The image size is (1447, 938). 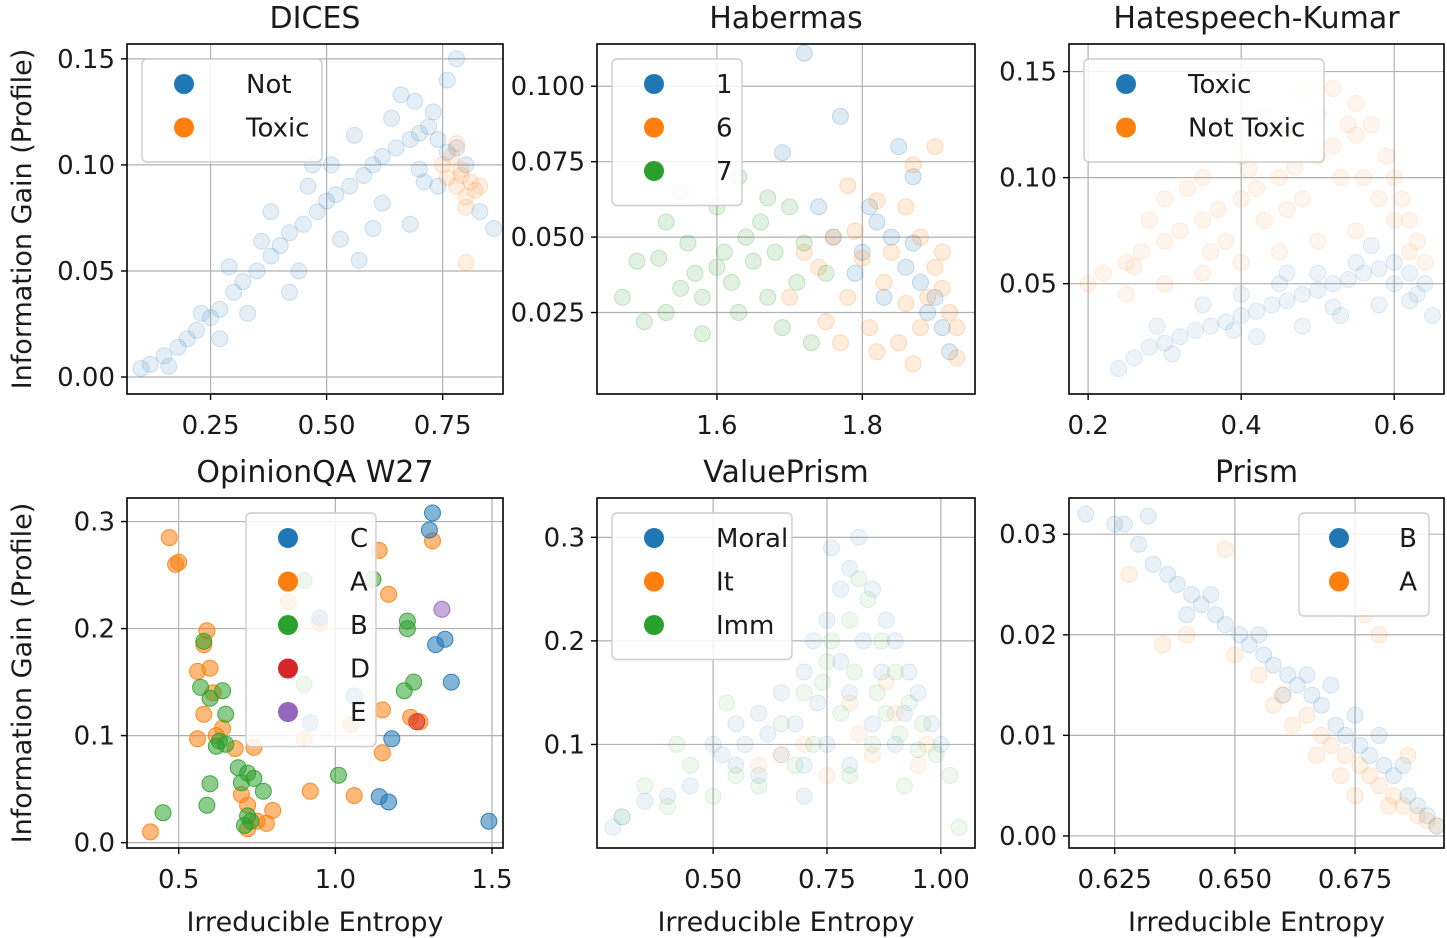 I want to click on x-tick-label: 1.0, so click(x=335, y=880).